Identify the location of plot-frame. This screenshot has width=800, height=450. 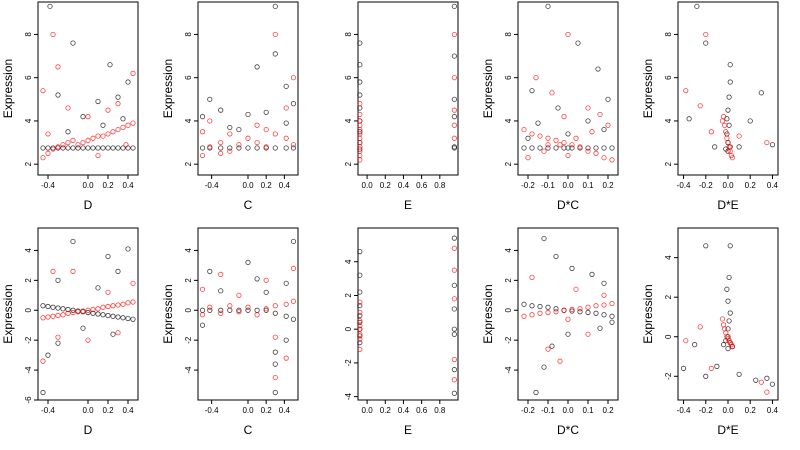
(408, 314).